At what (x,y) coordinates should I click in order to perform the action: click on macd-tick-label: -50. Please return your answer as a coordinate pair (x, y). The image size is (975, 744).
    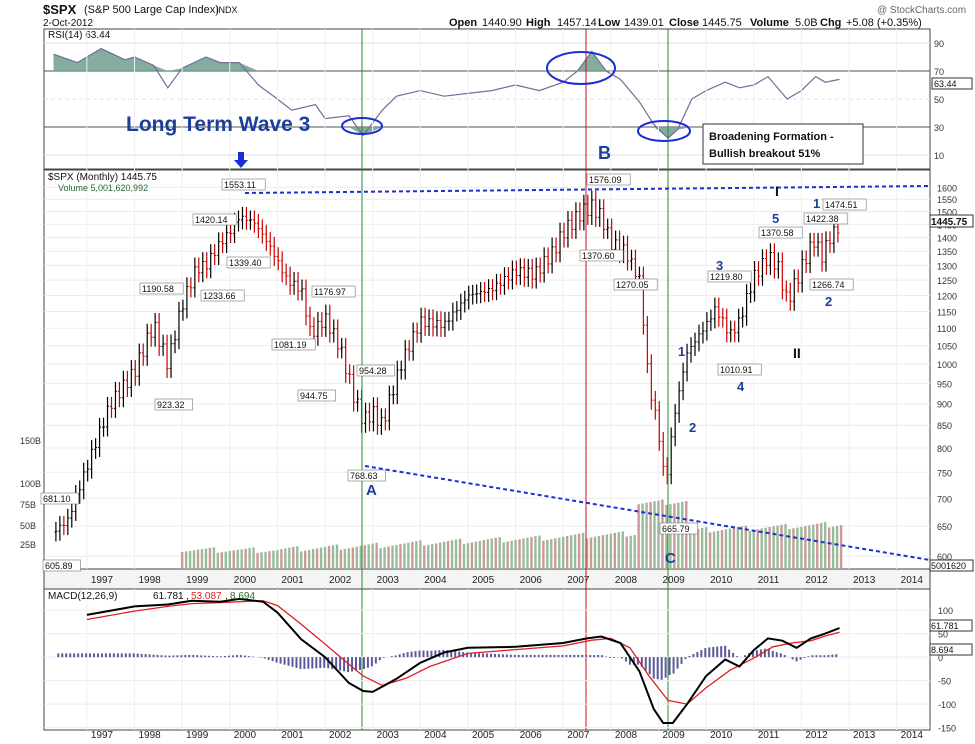
    Looking at the image, I should click on (944, 682).